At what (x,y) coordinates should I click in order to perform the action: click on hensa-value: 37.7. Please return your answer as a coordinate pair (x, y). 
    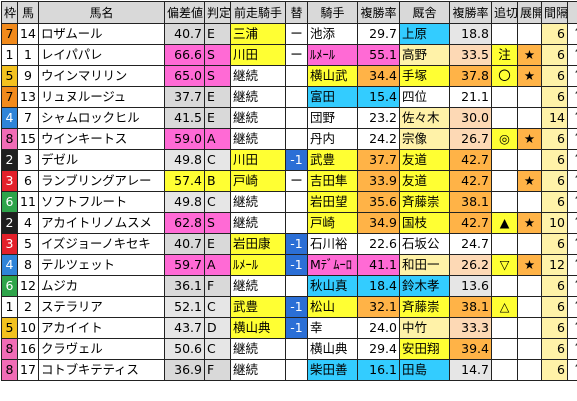
    Looking at the image, I should click on (185, 97).